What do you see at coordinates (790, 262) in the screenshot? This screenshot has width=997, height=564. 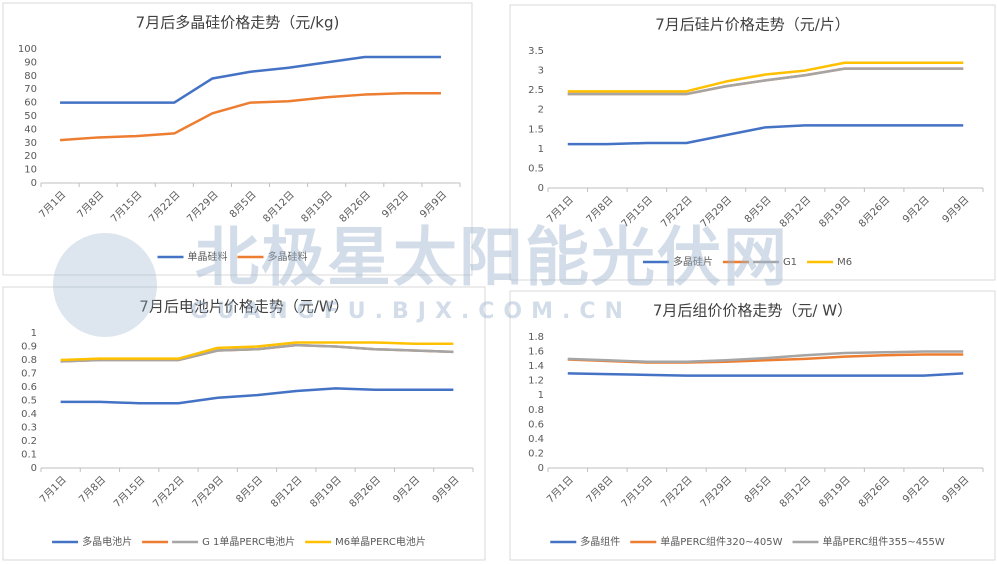 I see `legend-label: G1` at bounding box center [790, 262].